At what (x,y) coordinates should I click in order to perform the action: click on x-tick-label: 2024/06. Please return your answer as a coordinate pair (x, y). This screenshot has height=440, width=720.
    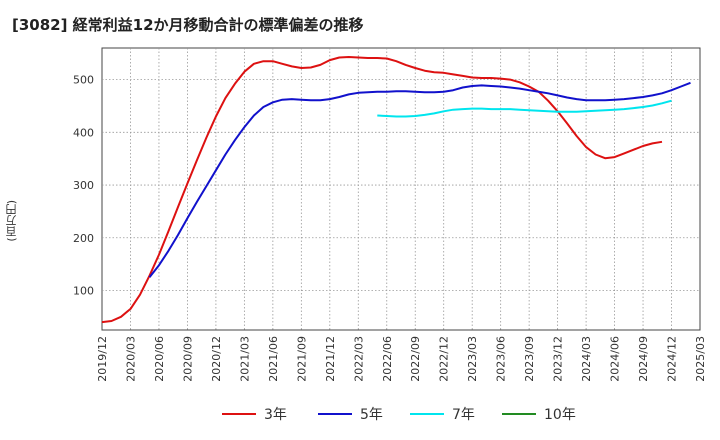
    Looking at the image, I should click on (615, 359).